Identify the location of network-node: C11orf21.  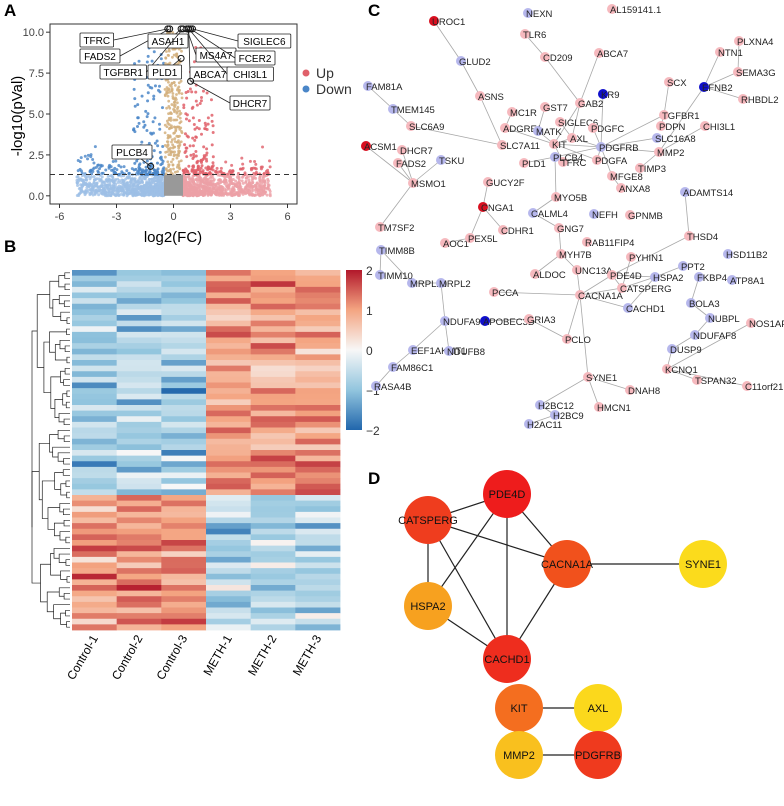
(762, 387).